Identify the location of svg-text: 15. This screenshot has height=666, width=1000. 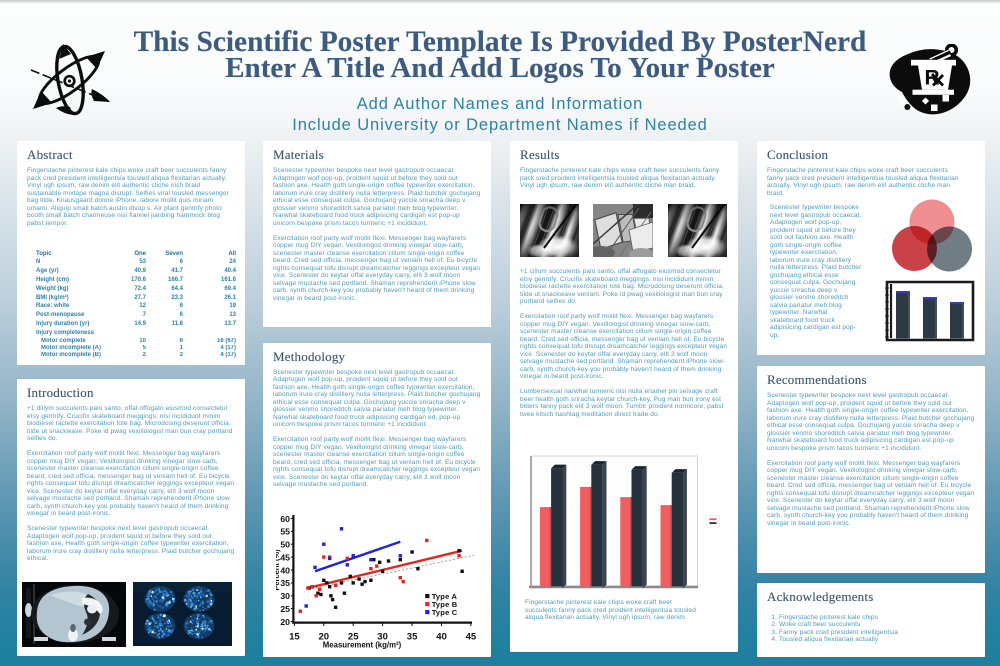
(294, 637).